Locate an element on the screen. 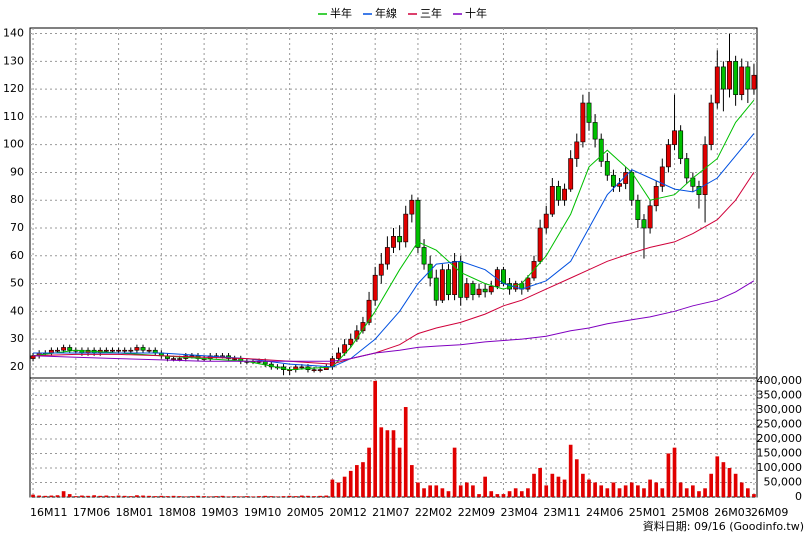 The height and width of the screenshot is (540, 808). y-tick-label: 140 is located at coordinates (13, 33).